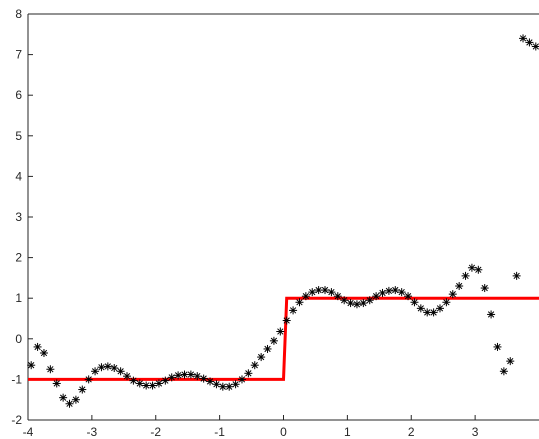 The height and width of the screenshot is (439, 539). Describe the element at coordinates (411, 432) in the screenshot. I see `x-tick-label: 2` at that location.